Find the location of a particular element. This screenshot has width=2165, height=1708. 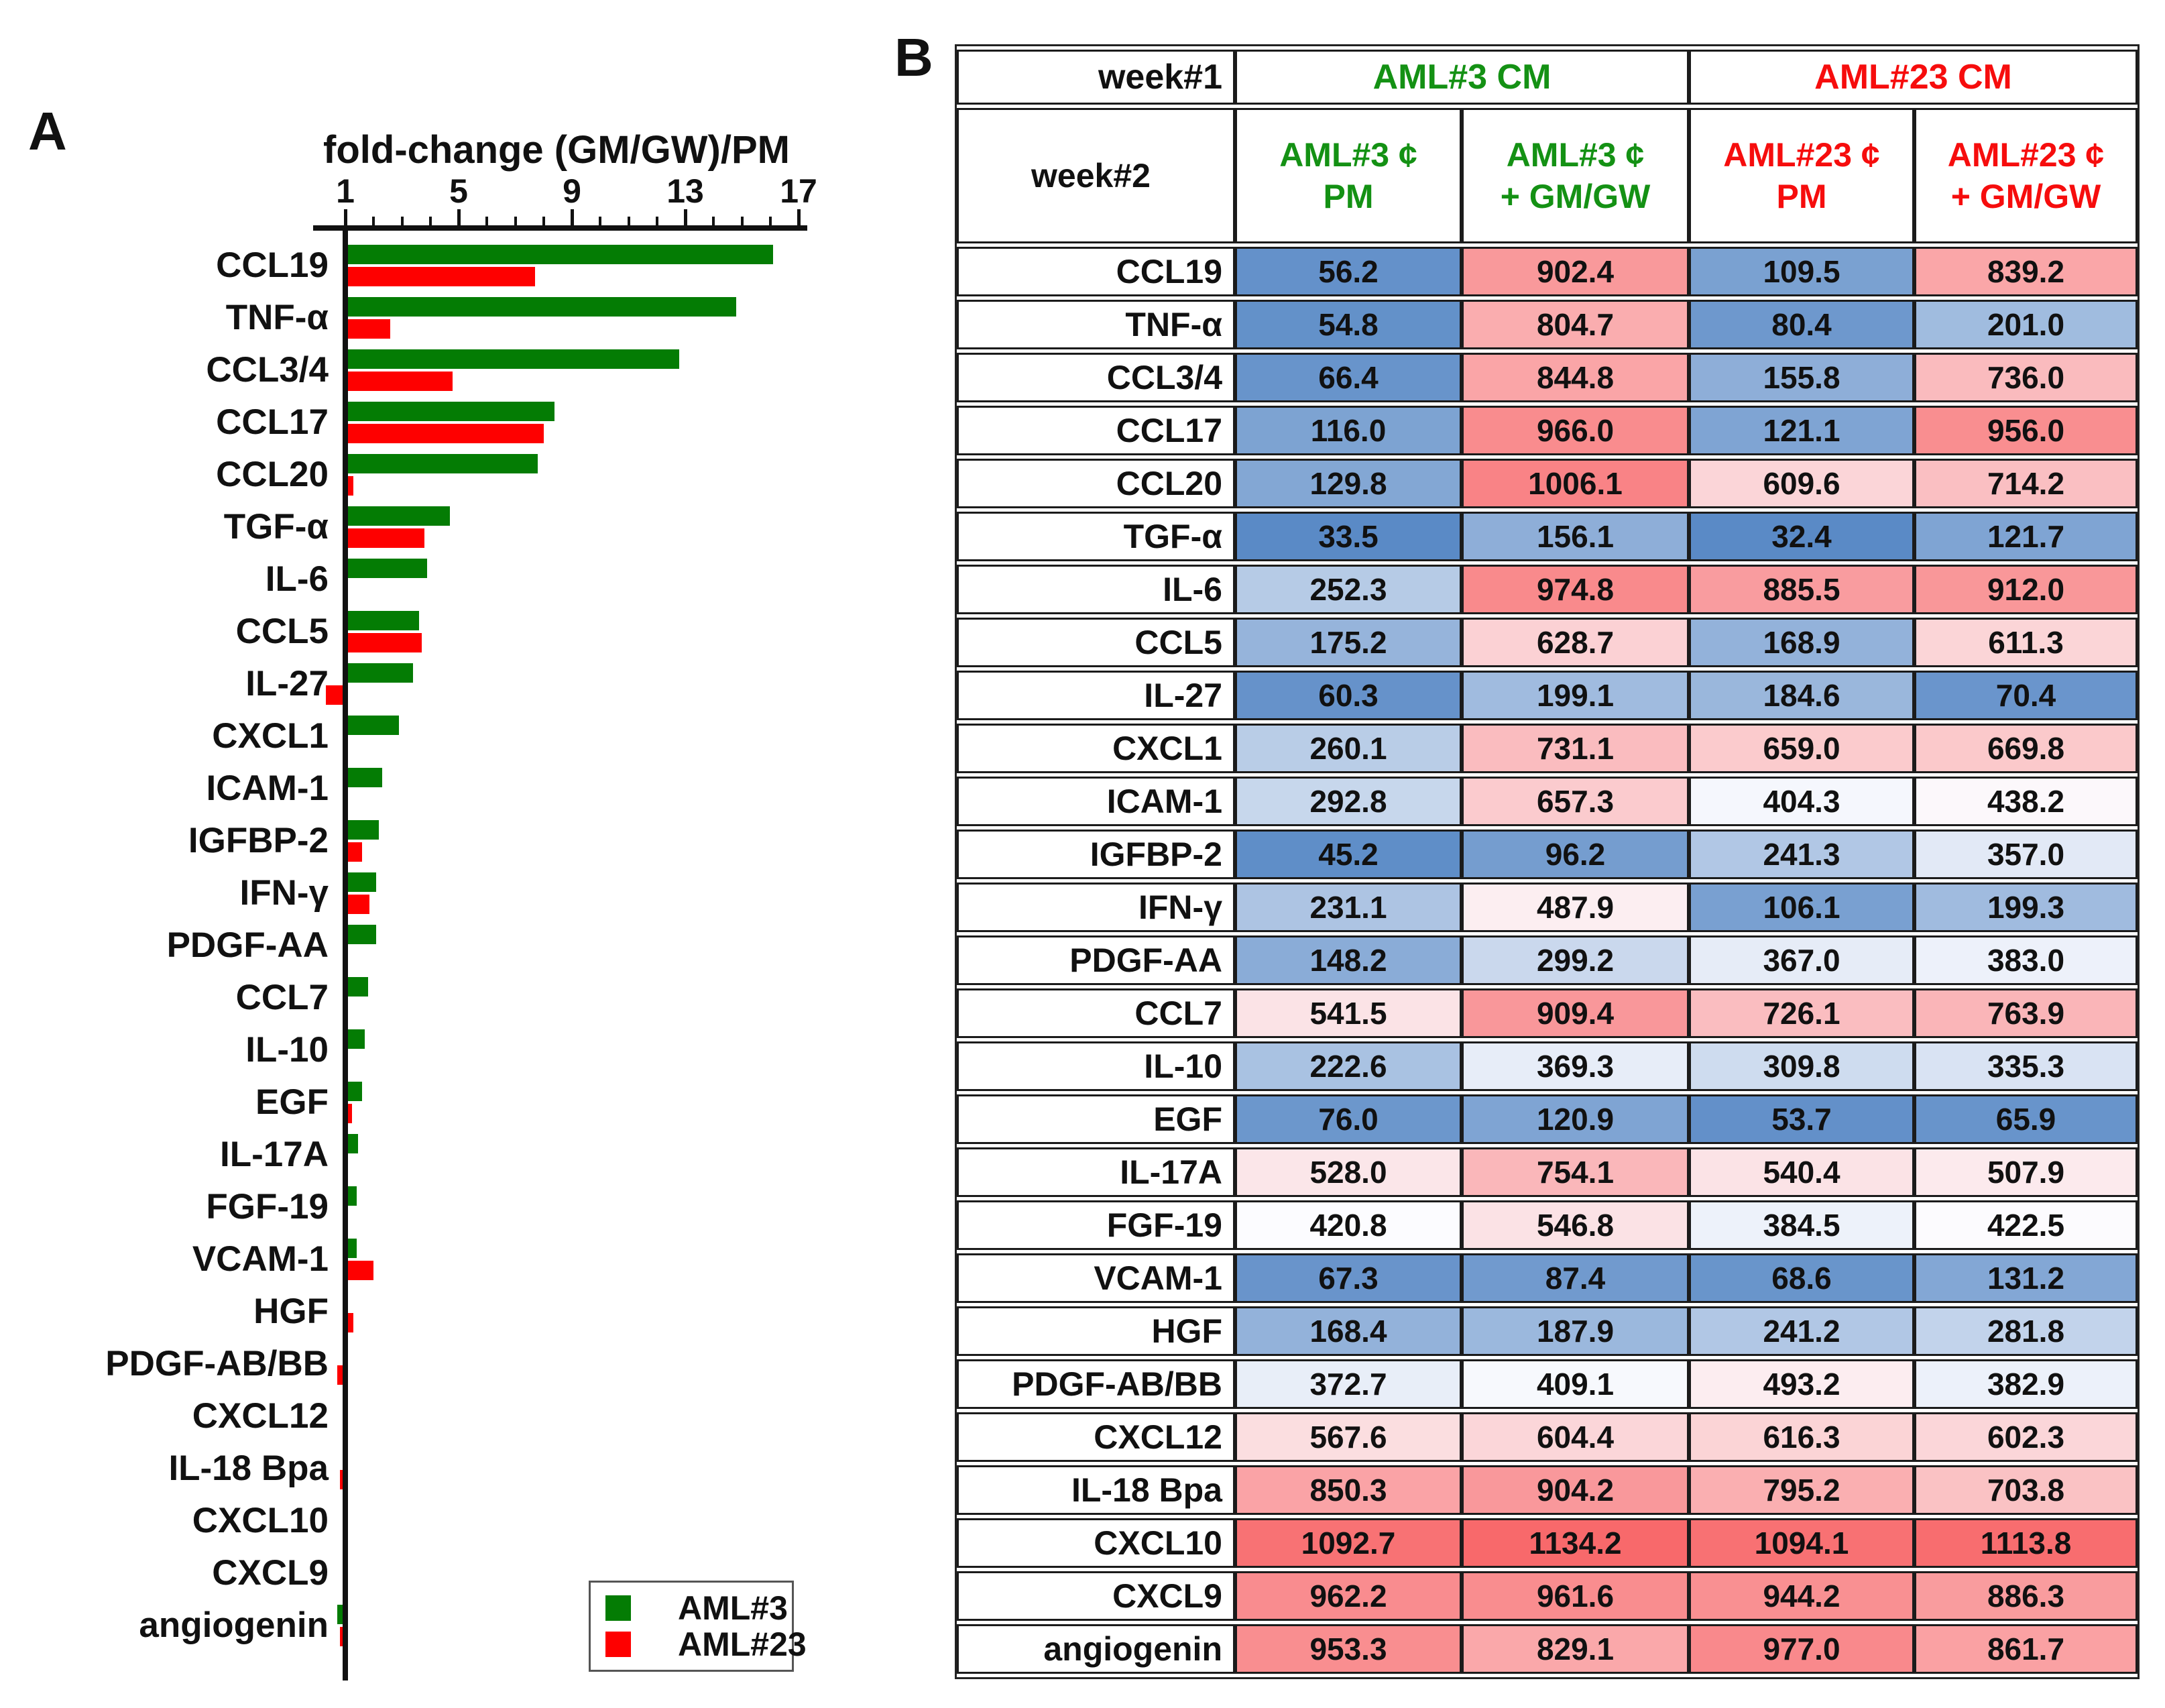

table-row-label: IL-10 is located at coordinates (1096, 1066).